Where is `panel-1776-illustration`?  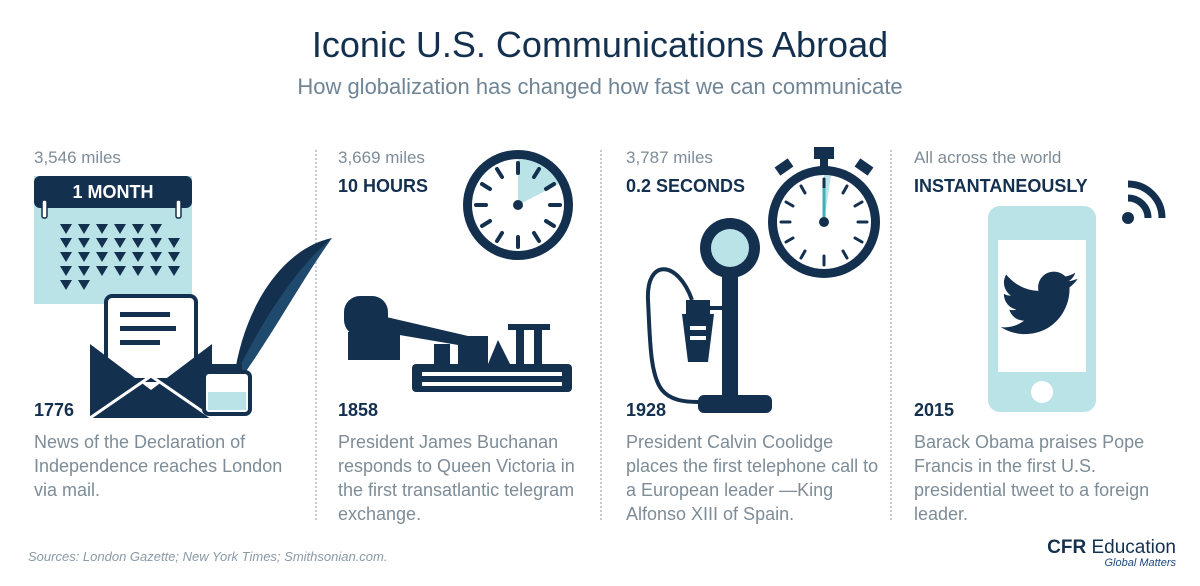
panel-1776-illustration is located at coordinates (183, 298).